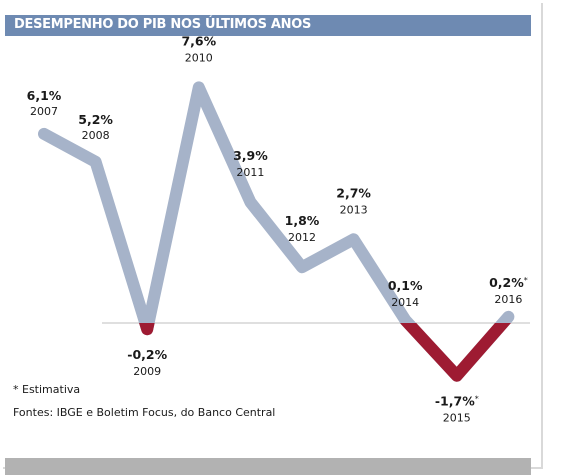 This screenshot has width=563, height=475. What do you see at coordinates (198, 40) in the screenshot?
I see `value-label: 7,6%` at bounding box center [198, 40].